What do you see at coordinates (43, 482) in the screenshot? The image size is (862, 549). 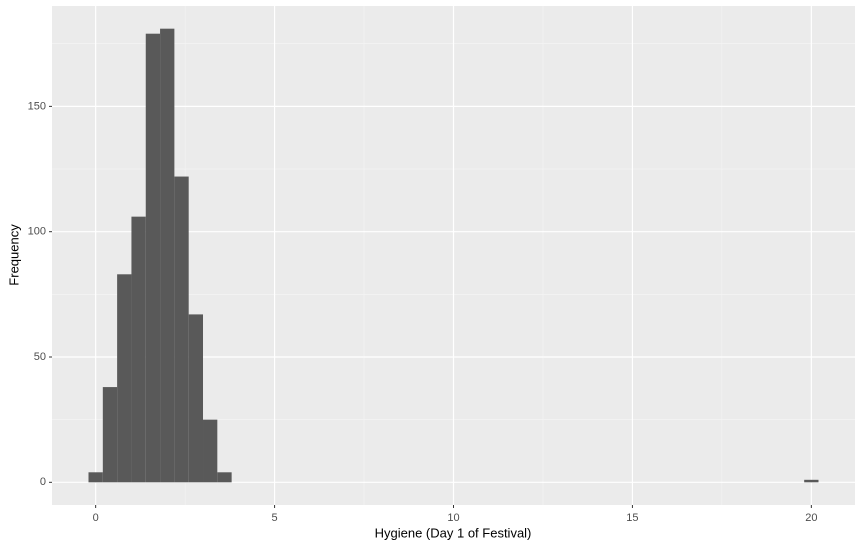 I see `y-tick-label: 0` at bounding box center [43, 482].